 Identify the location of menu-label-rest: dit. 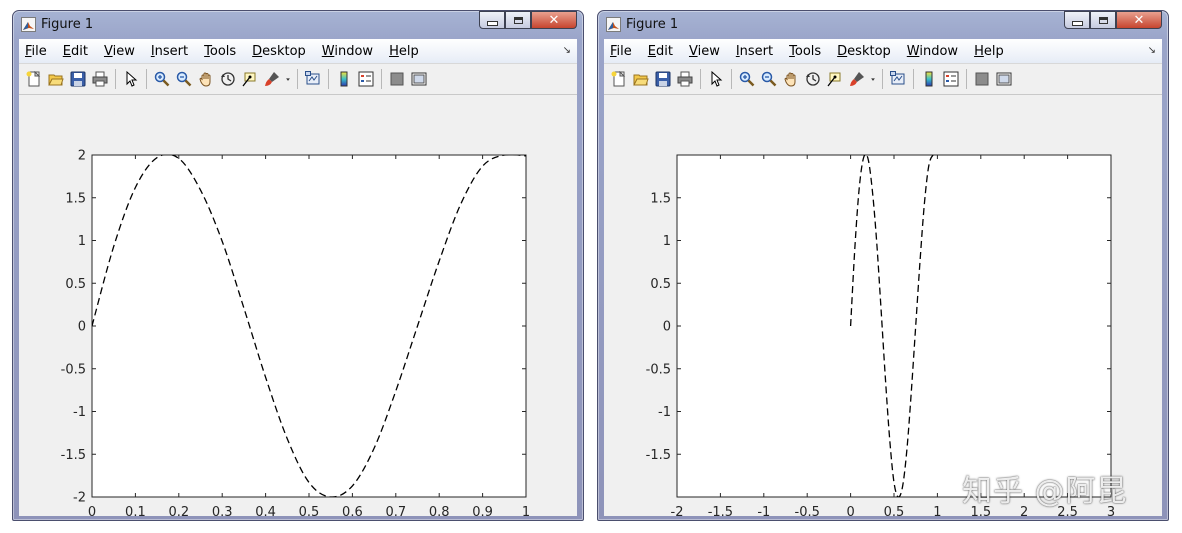
(664, 51).